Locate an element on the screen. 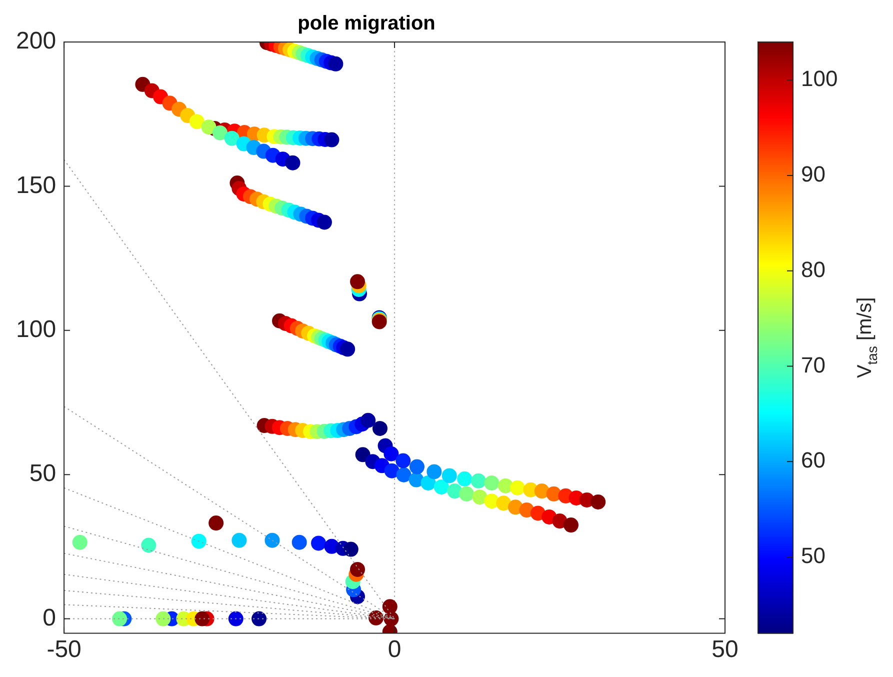 The width and height of the screenshot is (893, 677). x-tick-label: 0 is located at coordinates (395, 650).